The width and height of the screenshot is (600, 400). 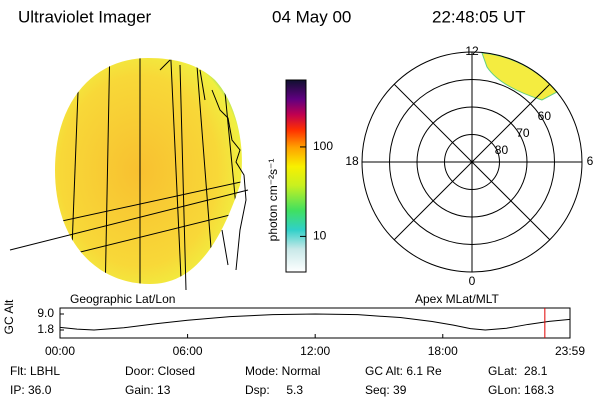 I want to click on colorbar, so click(x=296, y=176).